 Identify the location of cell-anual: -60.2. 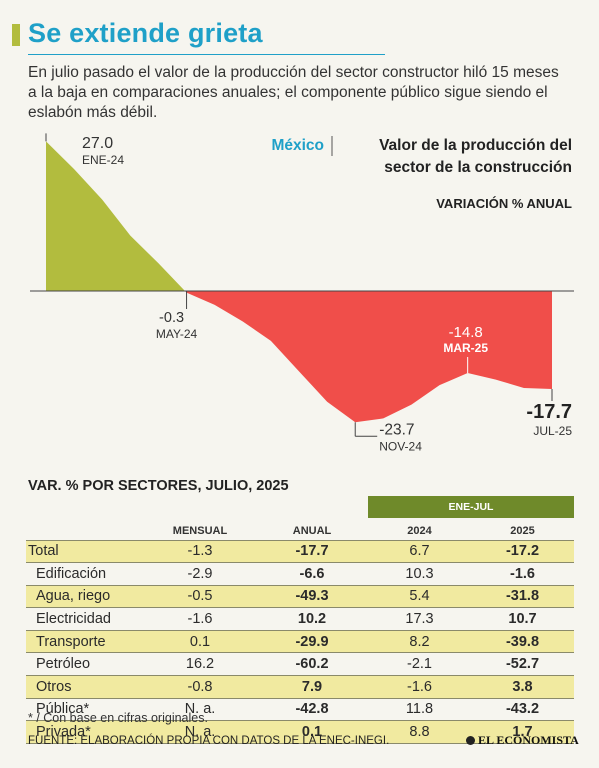
(312, 664).